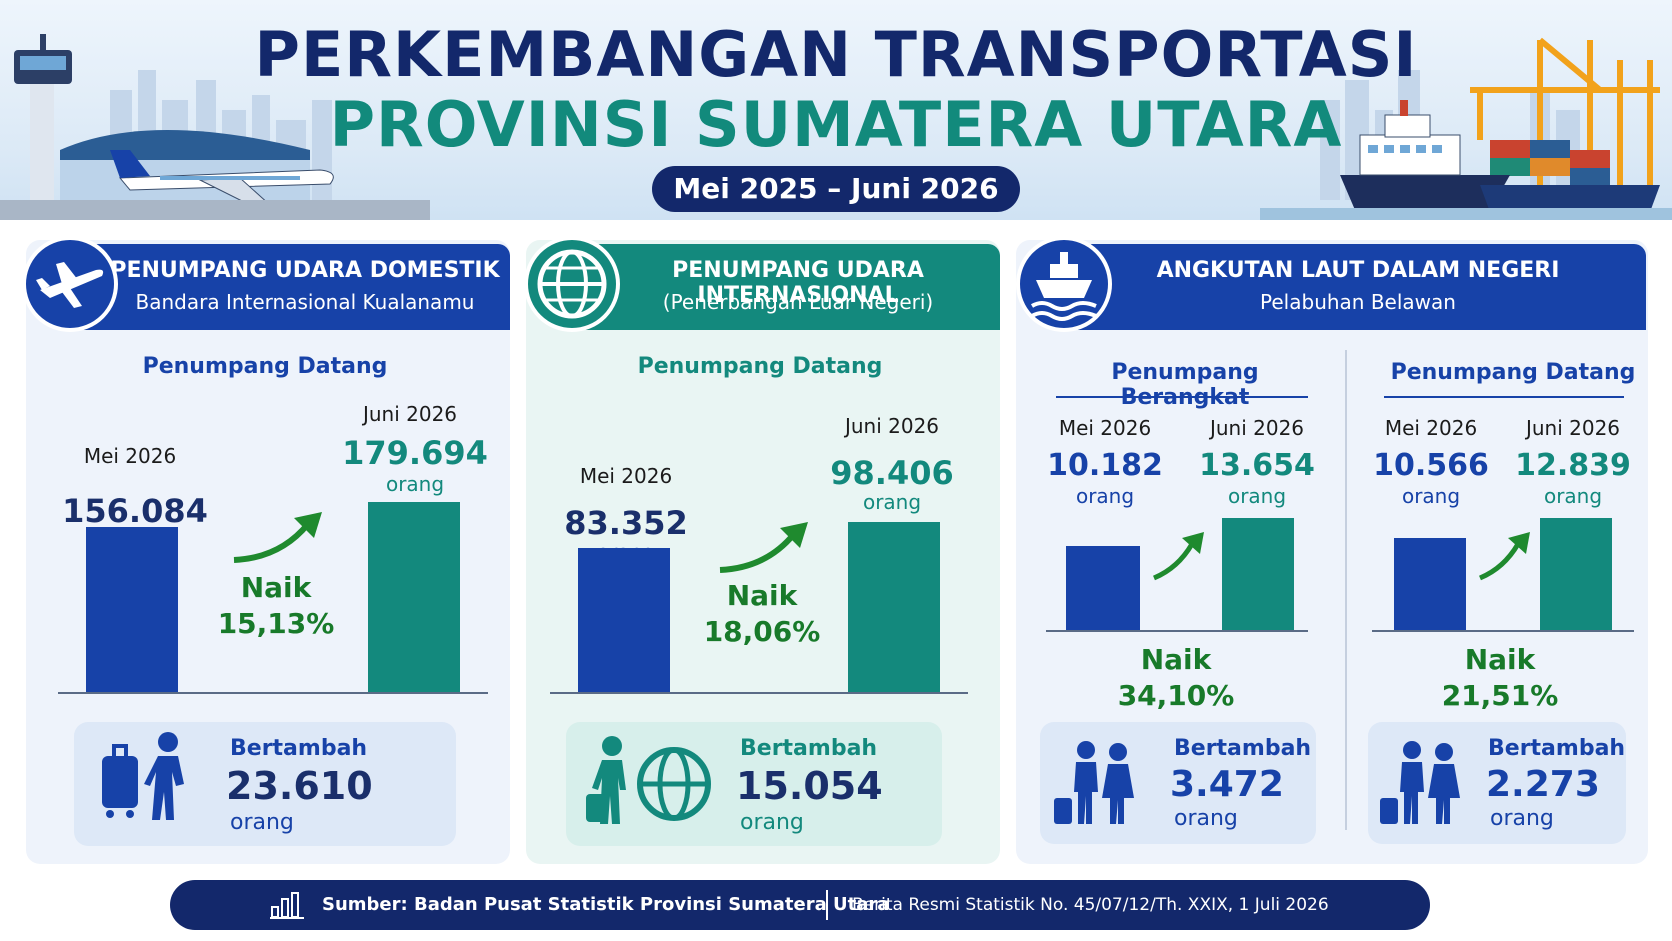  What do you see at coordinates (1513, 372) in the screenshot?
I see `sea-arriving-metric: Penumpang Datang` at bounding box center [1513, 372].